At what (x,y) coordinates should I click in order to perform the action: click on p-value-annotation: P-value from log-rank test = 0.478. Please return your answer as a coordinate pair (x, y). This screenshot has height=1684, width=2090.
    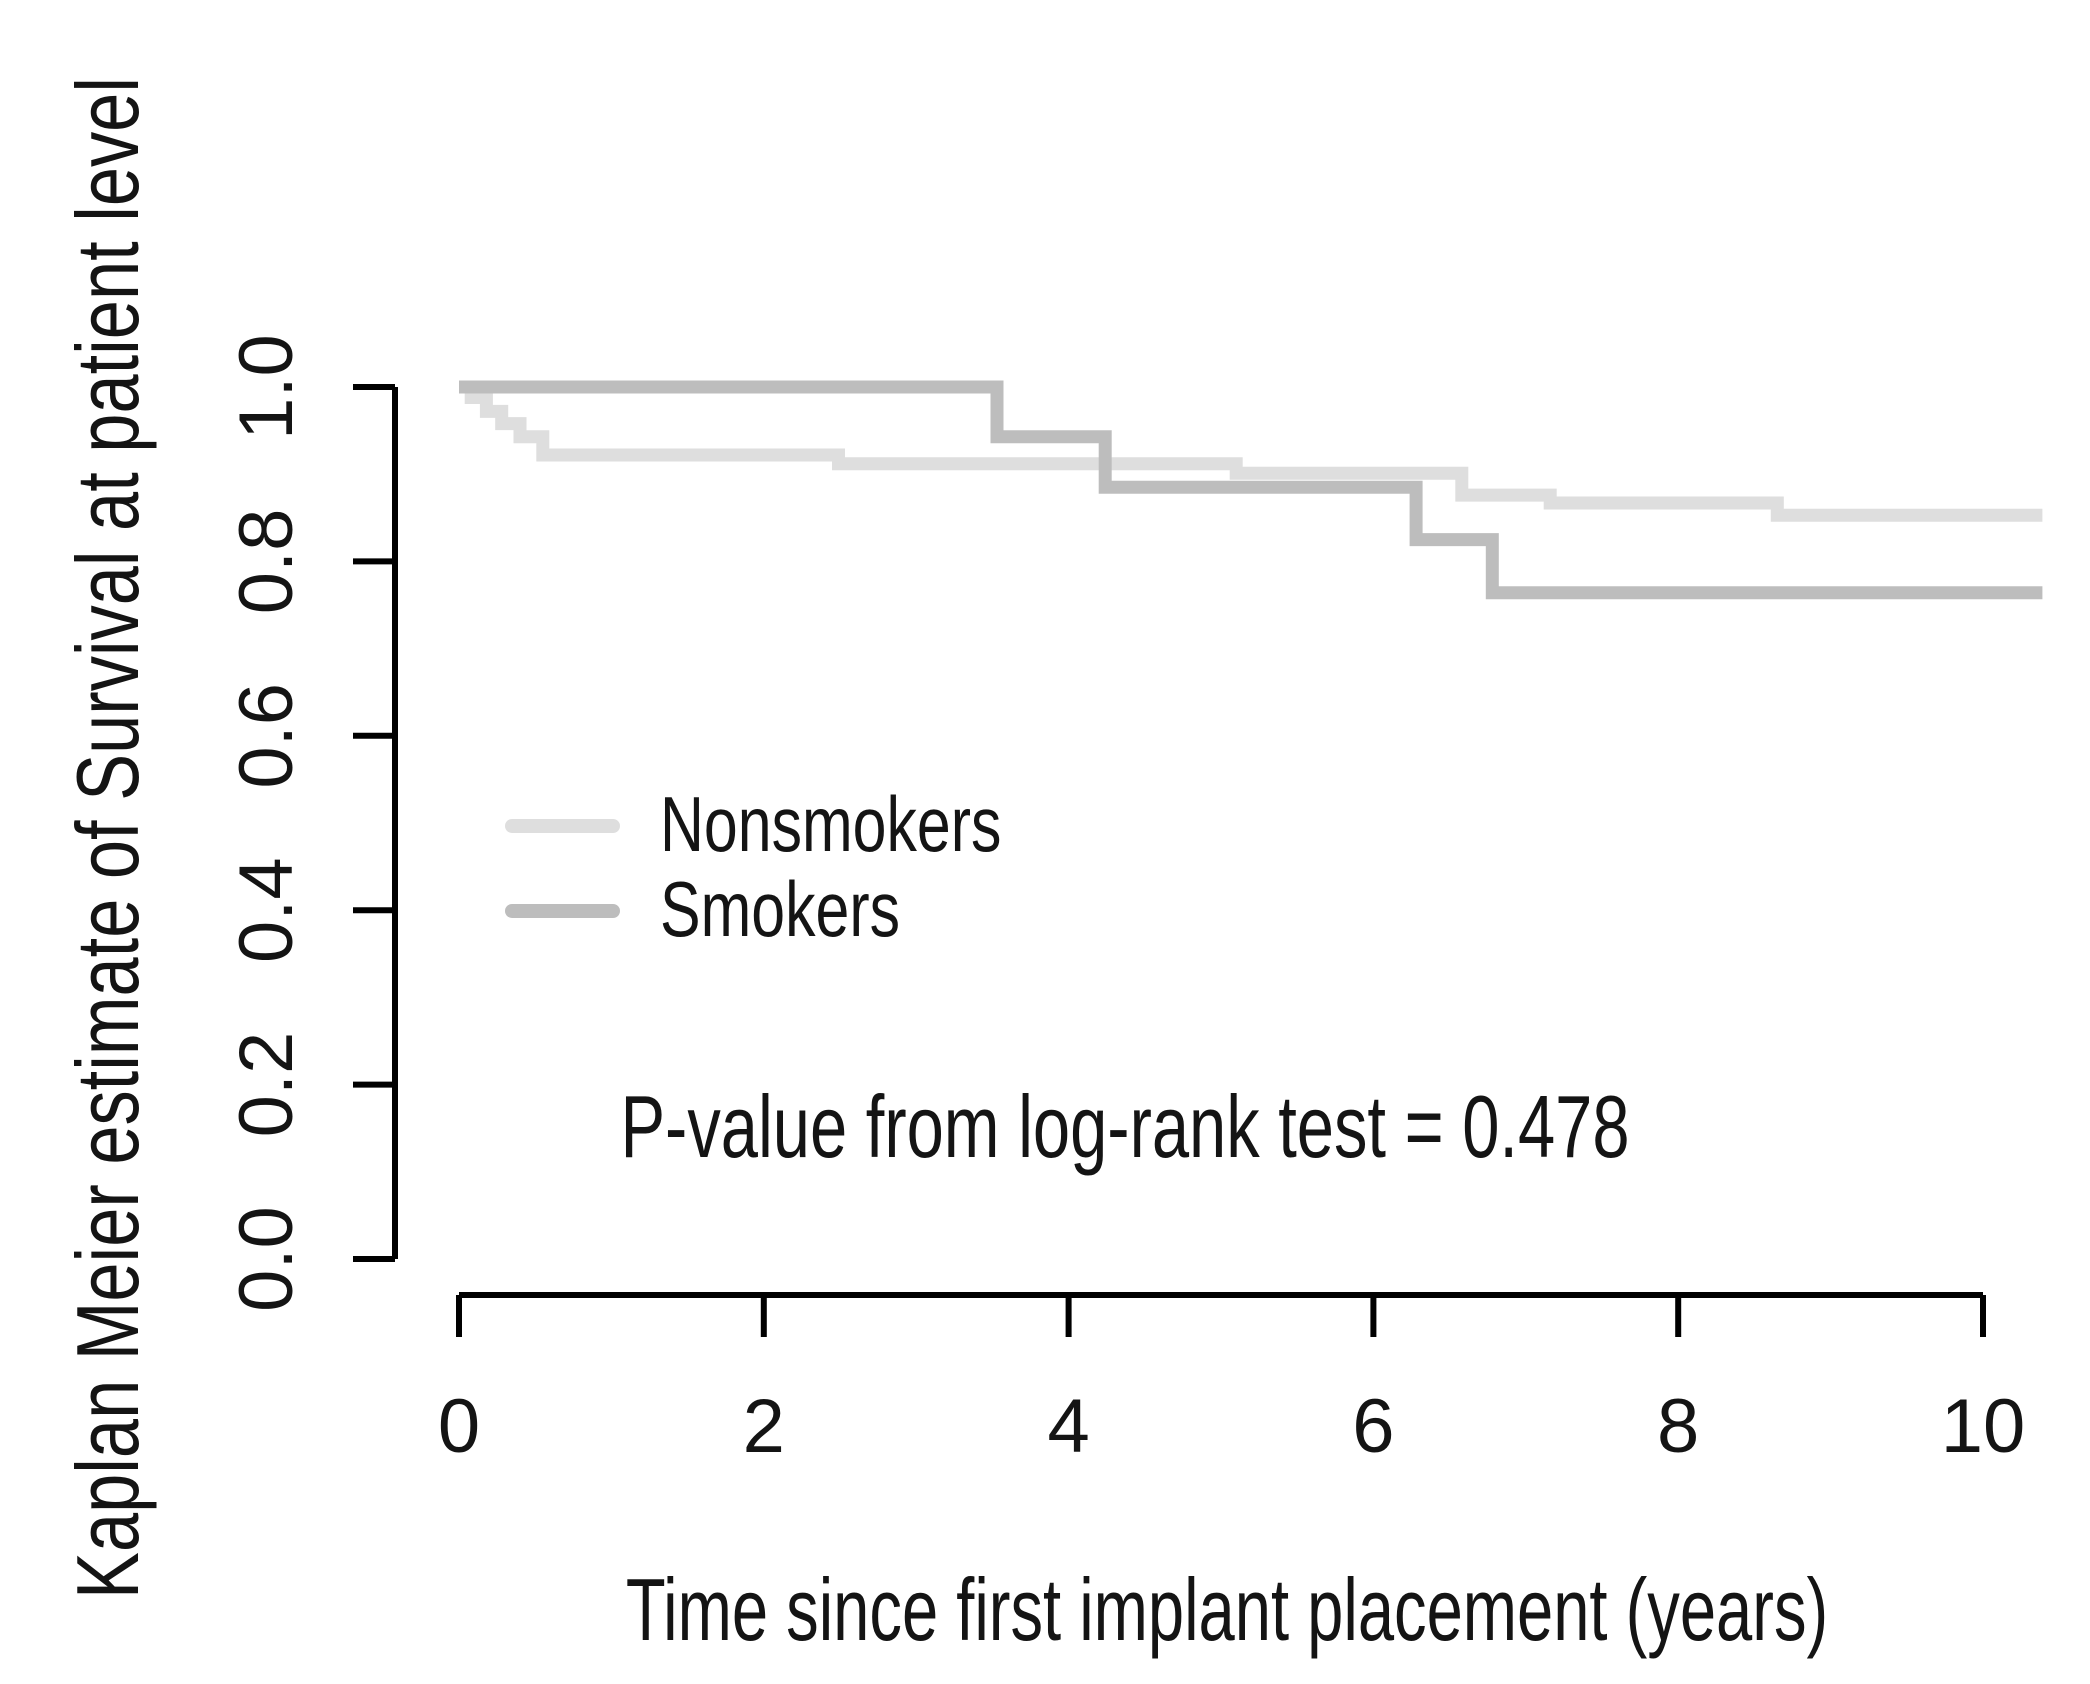
    Looking at the image, I should click on (1124, 1126).